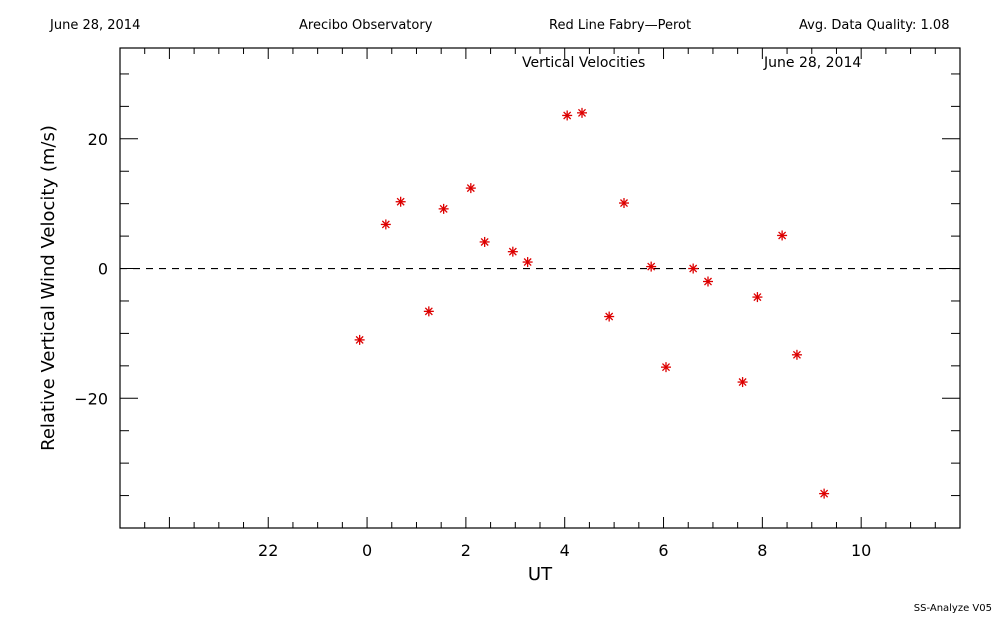 Image resolution: width=1000 pixels, height=625 pixels. Describe the element at coordinates (663, 550) in the screenshot. I see `x-tick-label: 6` at that location.